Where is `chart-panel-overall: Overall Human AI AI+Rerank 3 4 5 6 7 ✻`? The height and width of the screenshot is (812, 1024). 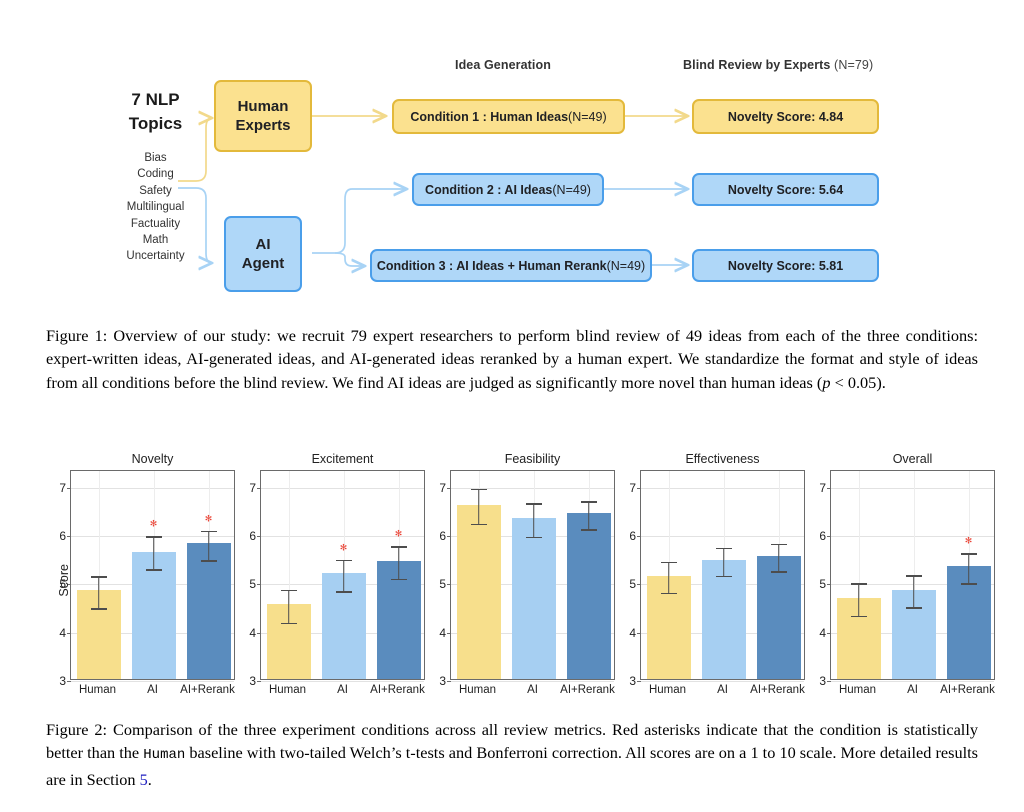
chart-panel-overall: Overall Human AI AI+Rerank 3 4 5 6 7 ✻ is located at coordinates (907, 579).